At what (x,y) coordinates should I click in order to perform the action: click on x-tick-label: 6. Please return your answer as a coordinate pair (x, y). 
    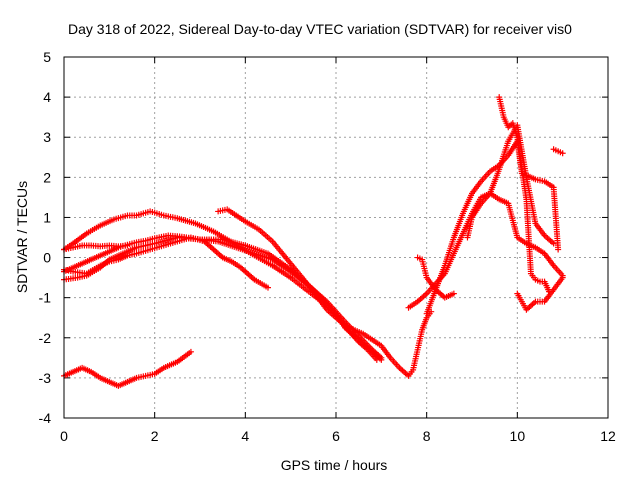
    Looking at the image, I should click on (336, 436).